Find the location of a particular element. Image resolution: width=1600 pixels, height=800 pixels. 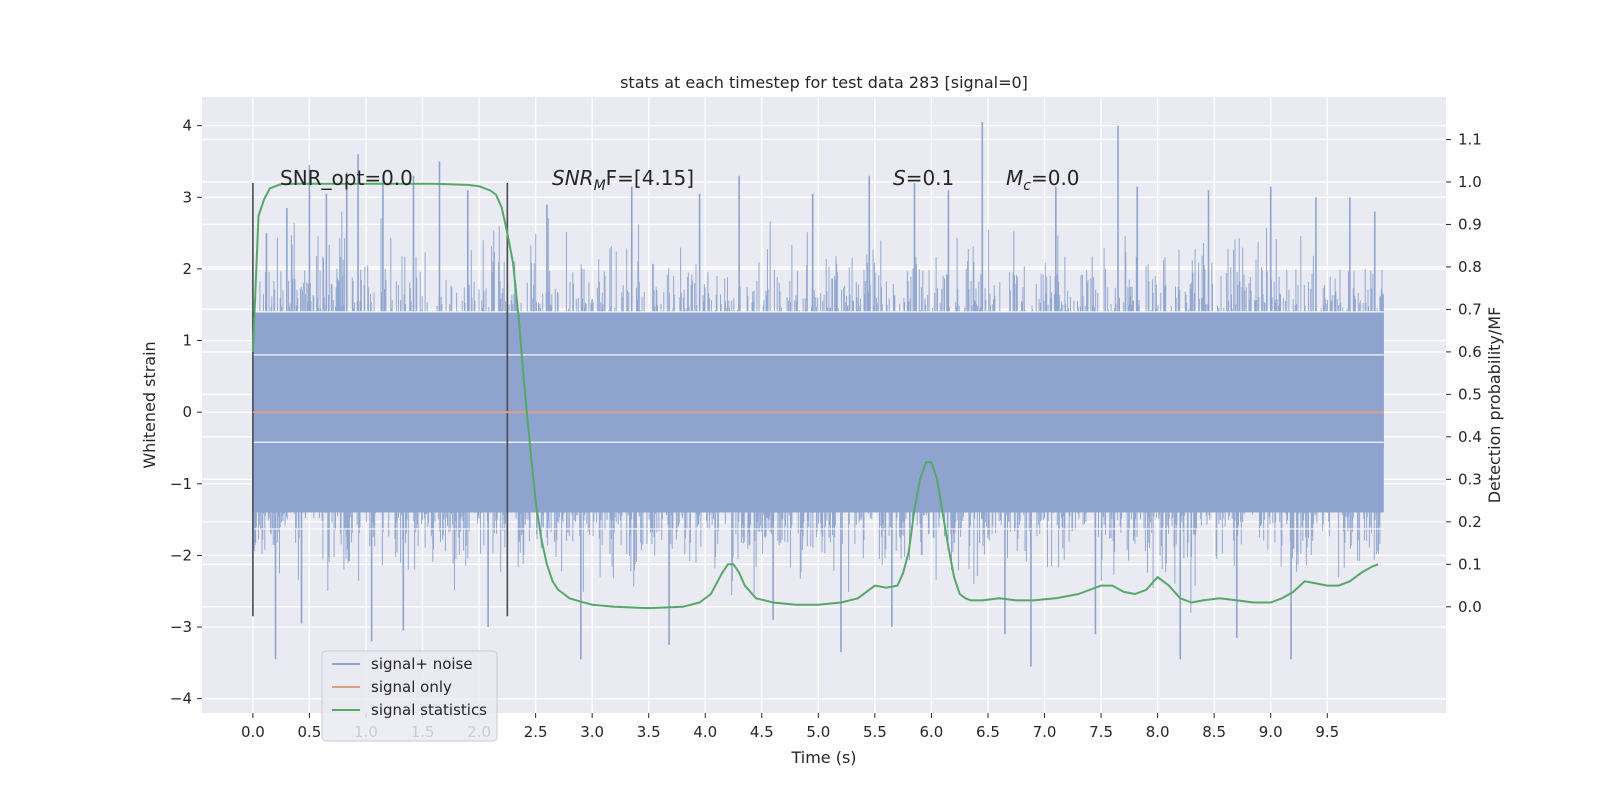

annotation-s: S=0.1 is located at coordinates (923, 178).